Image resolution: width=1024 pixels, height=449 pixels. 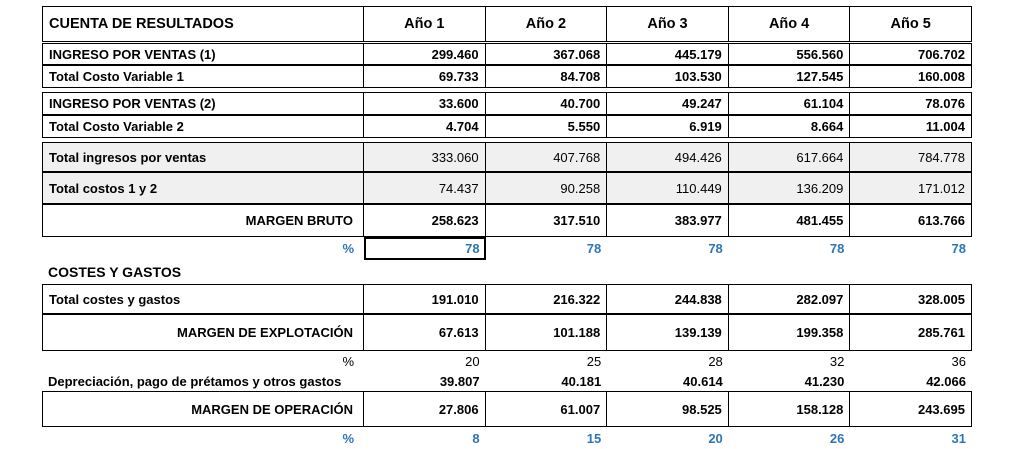 What do you see at coordinates (547, 332) in the screenshot?
I see `value-cell: 101.188` at bounding box center [547, 332].